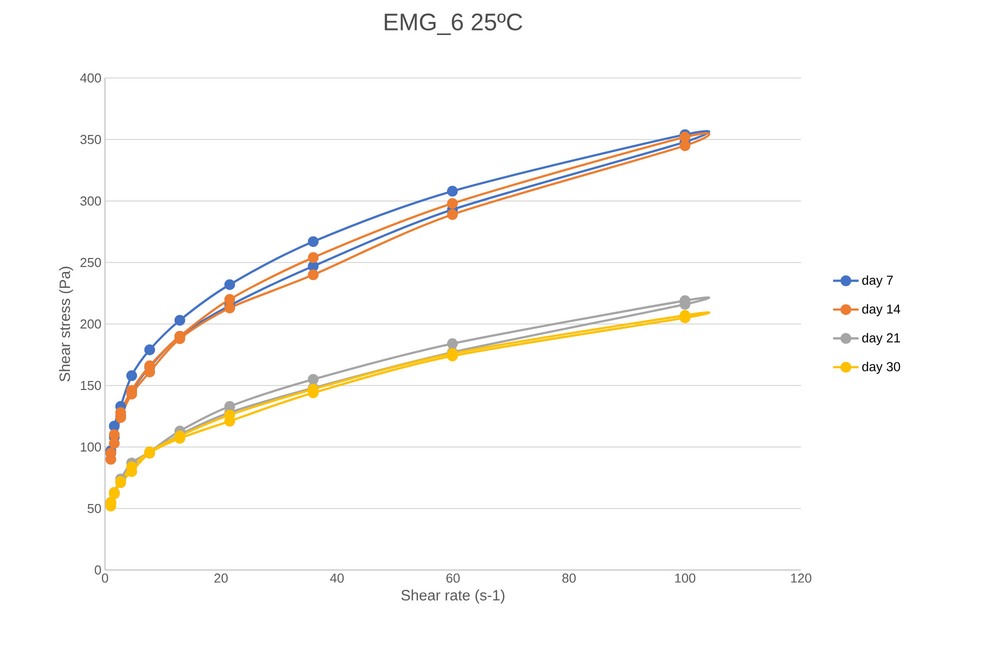  What do you see at coordinates (66, 324) in the screenshot?
I see `y-axis-title: Shear stress (Pa)` at bounding box center [66, 324].